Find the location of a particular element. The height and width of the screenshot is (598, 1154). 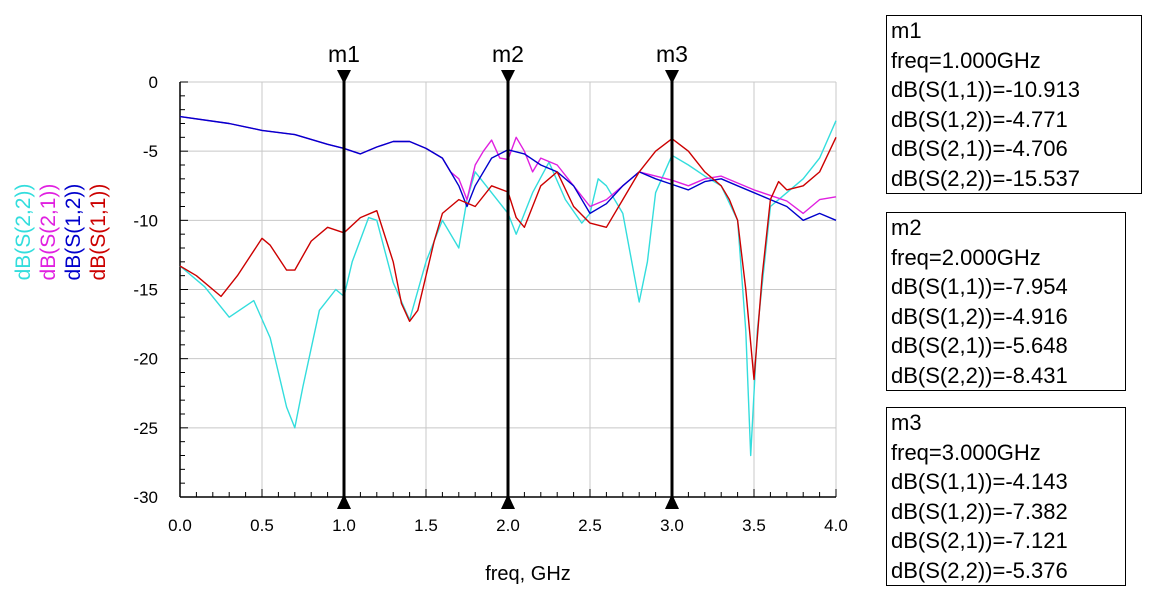

y-tick-label: -25 is located at coordinates (145, 428).